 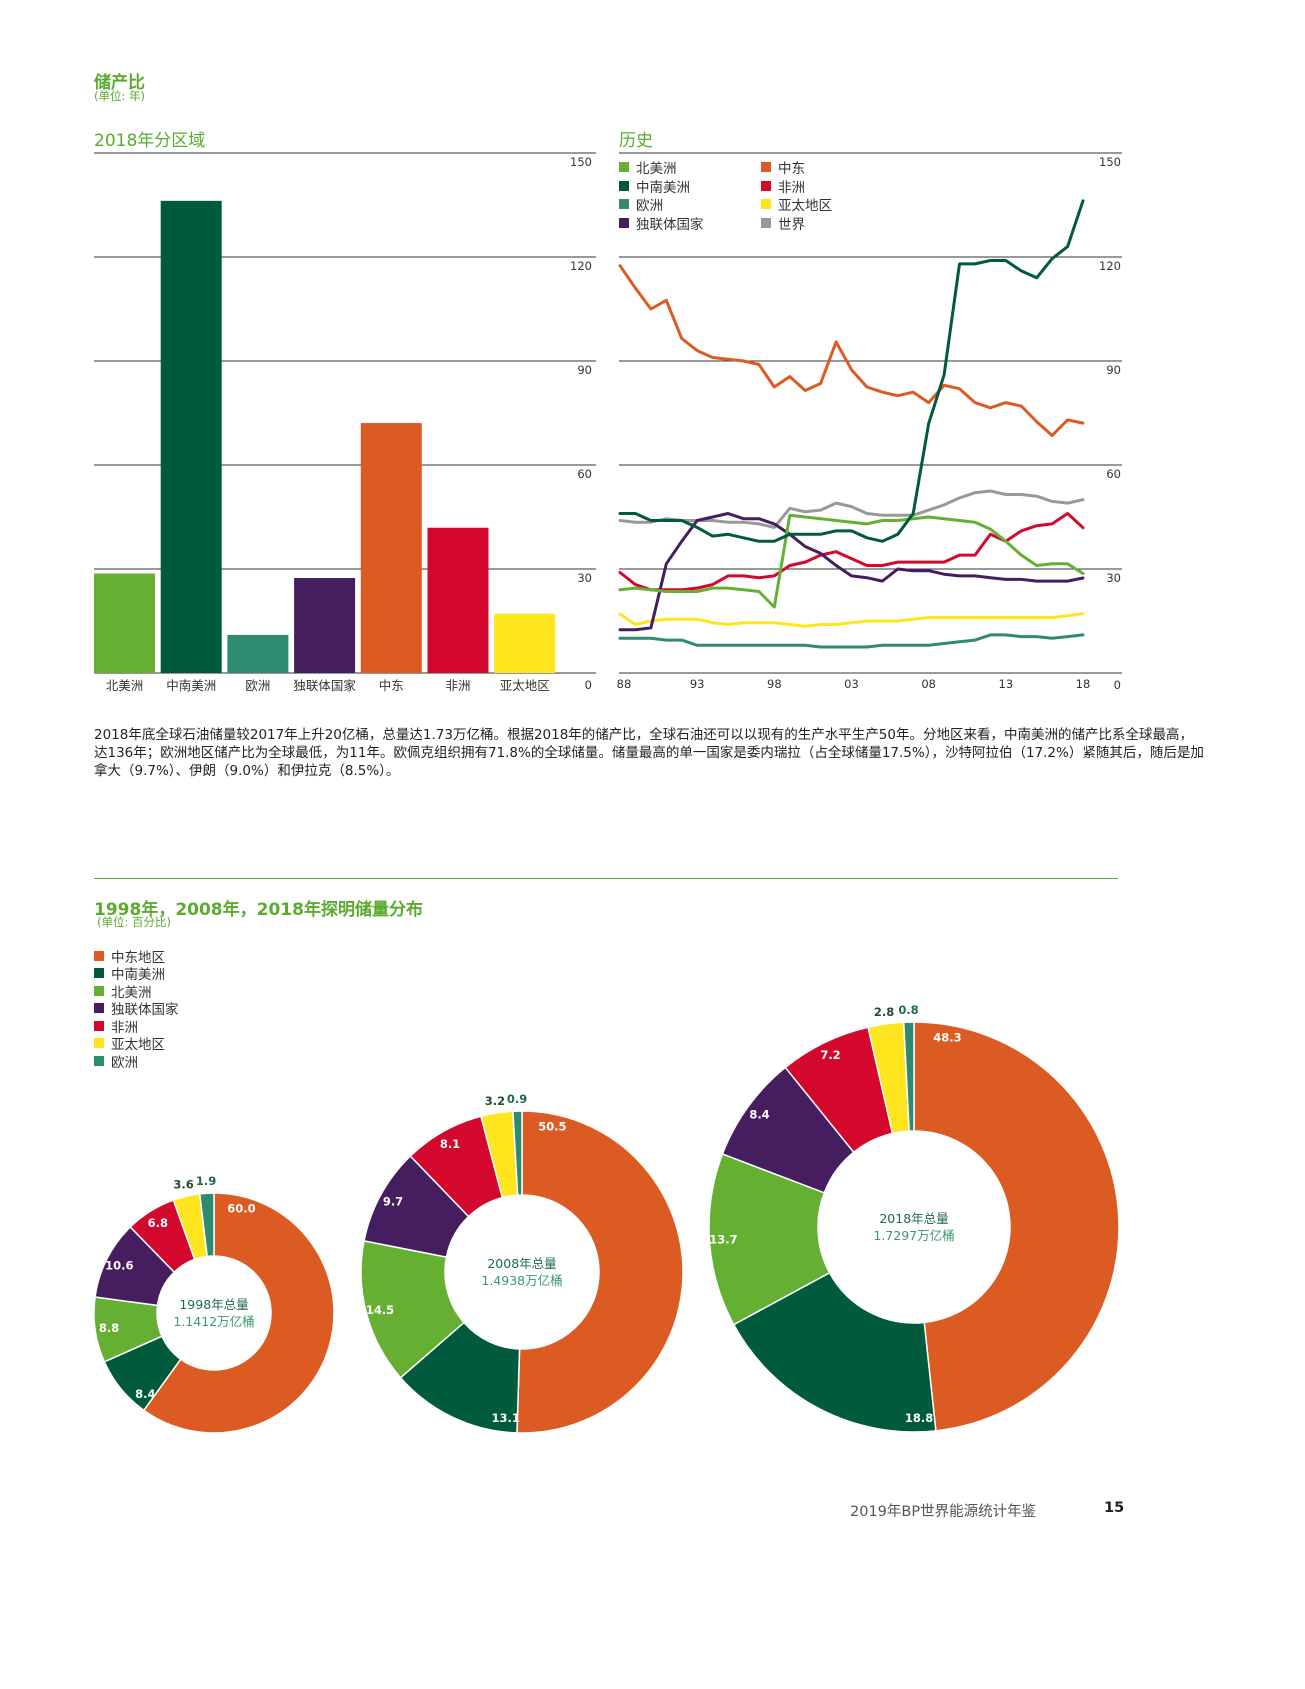 I want to click on x-tick-label: 08, so click(x=928, y=684).